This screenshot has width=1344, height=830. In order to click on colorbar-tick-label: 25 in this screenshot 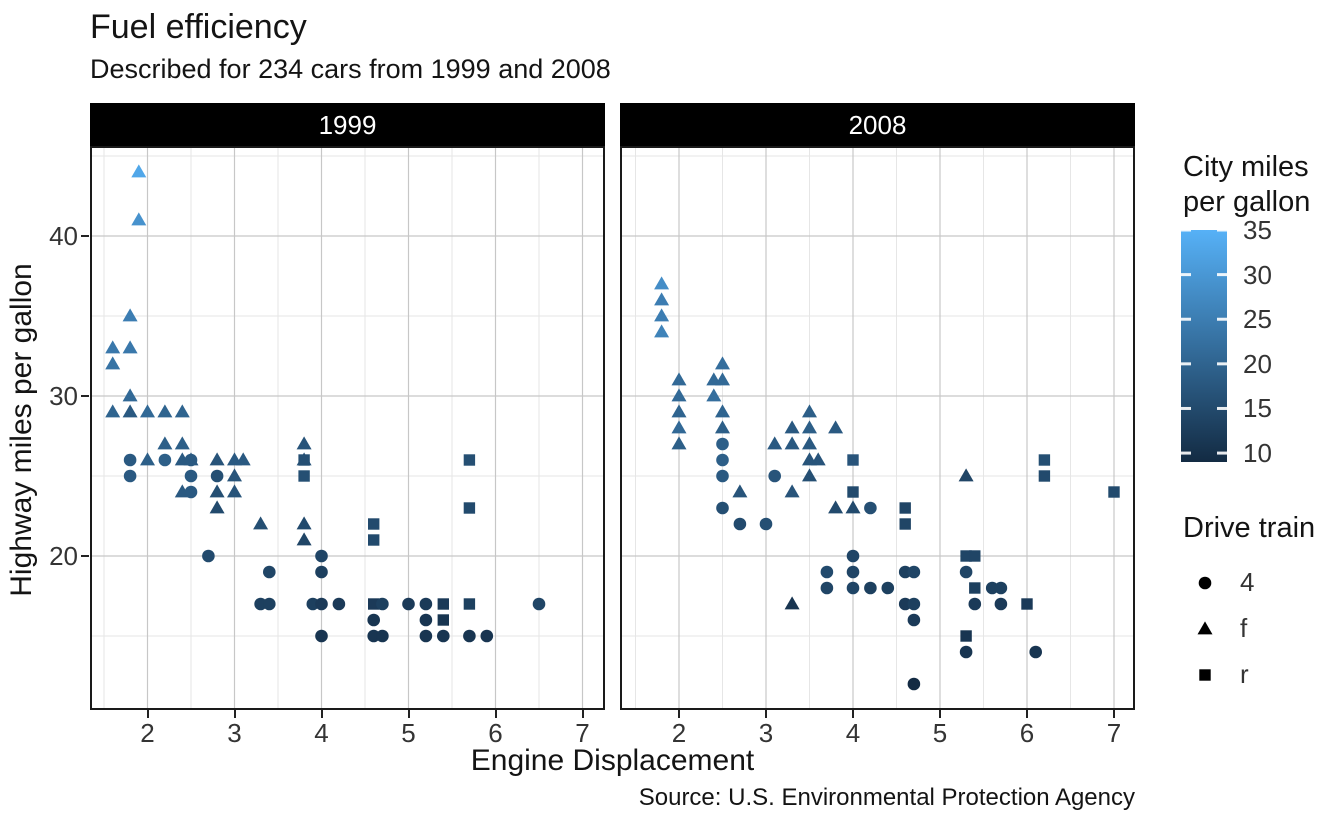, I will do `click(1257, 319)`.